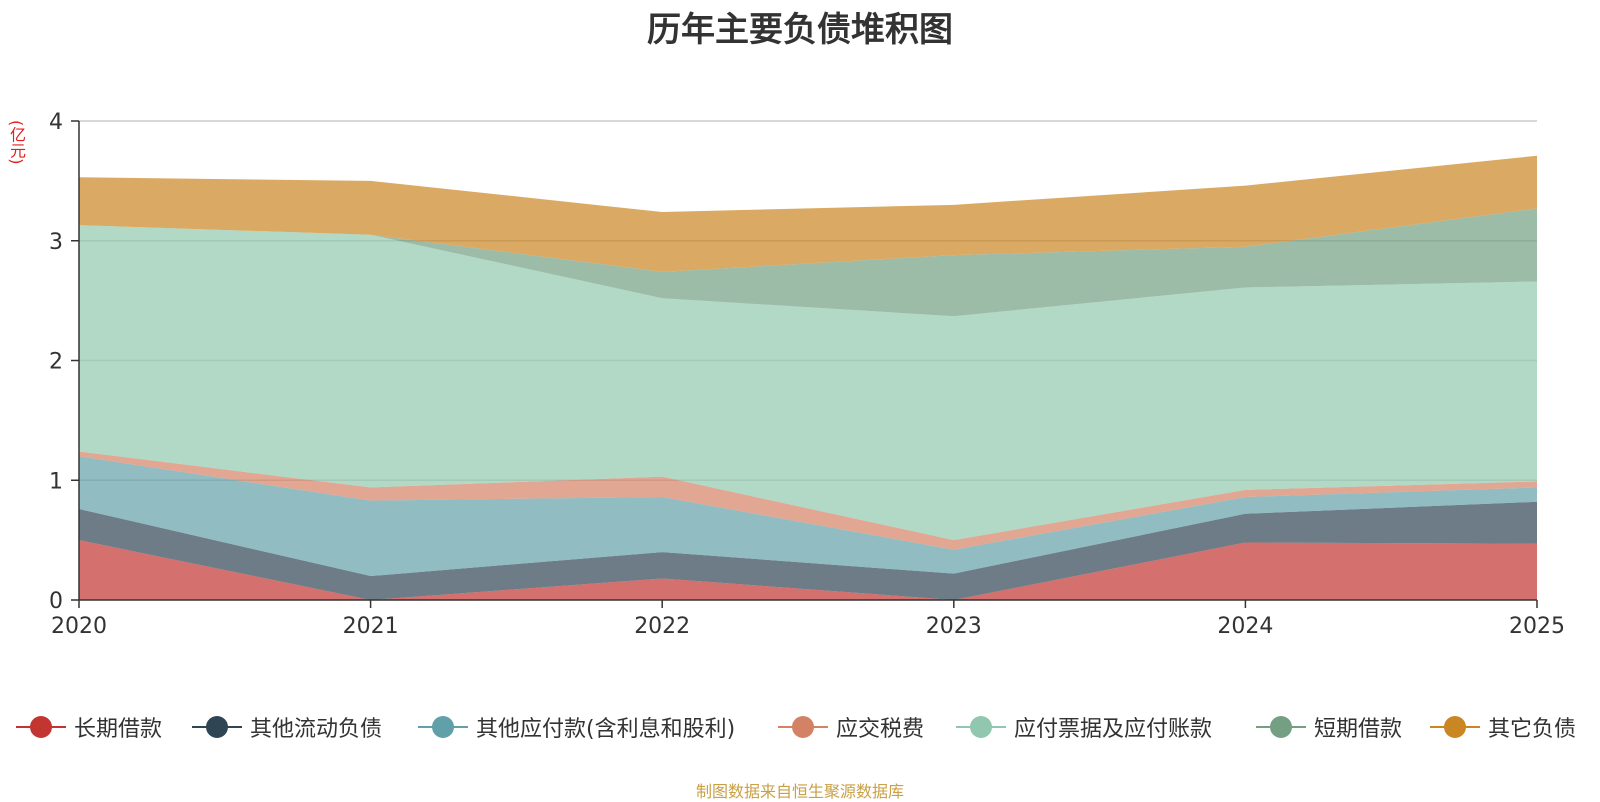 Image resolution: width=1600 pixels, height=802 pixels. I want to click on legend-item-4: 应交税费, so click(851, 727).